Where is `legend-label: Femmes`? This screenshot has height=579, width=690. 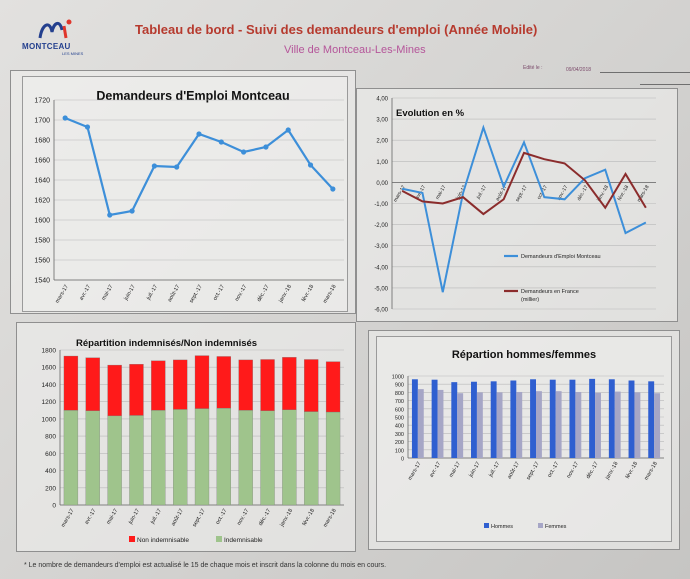
legend-label: Femmes is located at coordinates (556, 527).